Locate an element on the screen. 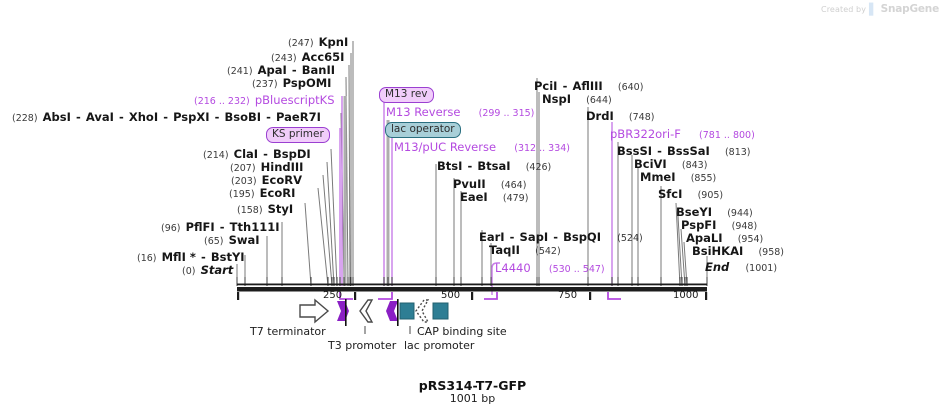 Image resolution: width=945 pixels, height=414 pixels. label-pvuii-name: PvuII is located at coordinates (469, 184).